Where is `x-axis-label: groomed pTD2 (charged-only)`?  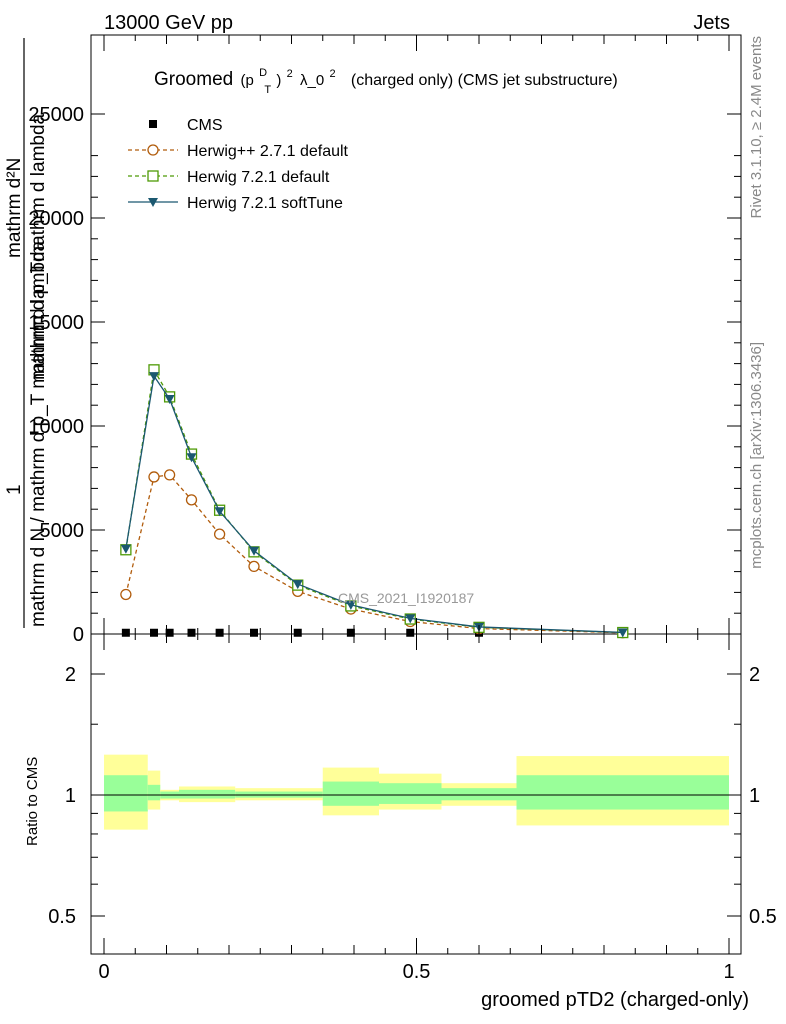
x-axis-label: groomed pTD2 (charged-only) is located at coordinates (615, 1000).